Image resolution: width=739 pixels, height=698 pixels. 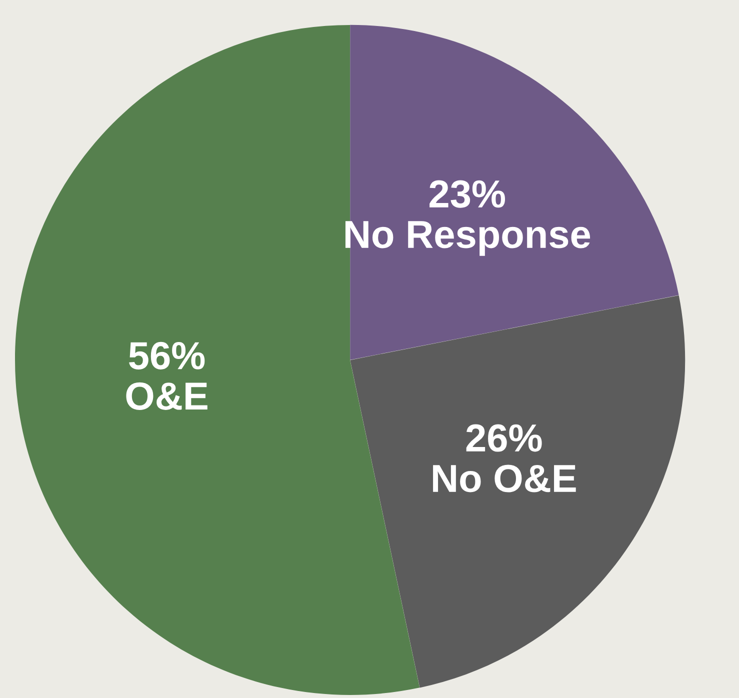 What do you see at coordinates (167, 356) in the screenshot?
I see `data-label: 56%` at bounding box center [167, 356].